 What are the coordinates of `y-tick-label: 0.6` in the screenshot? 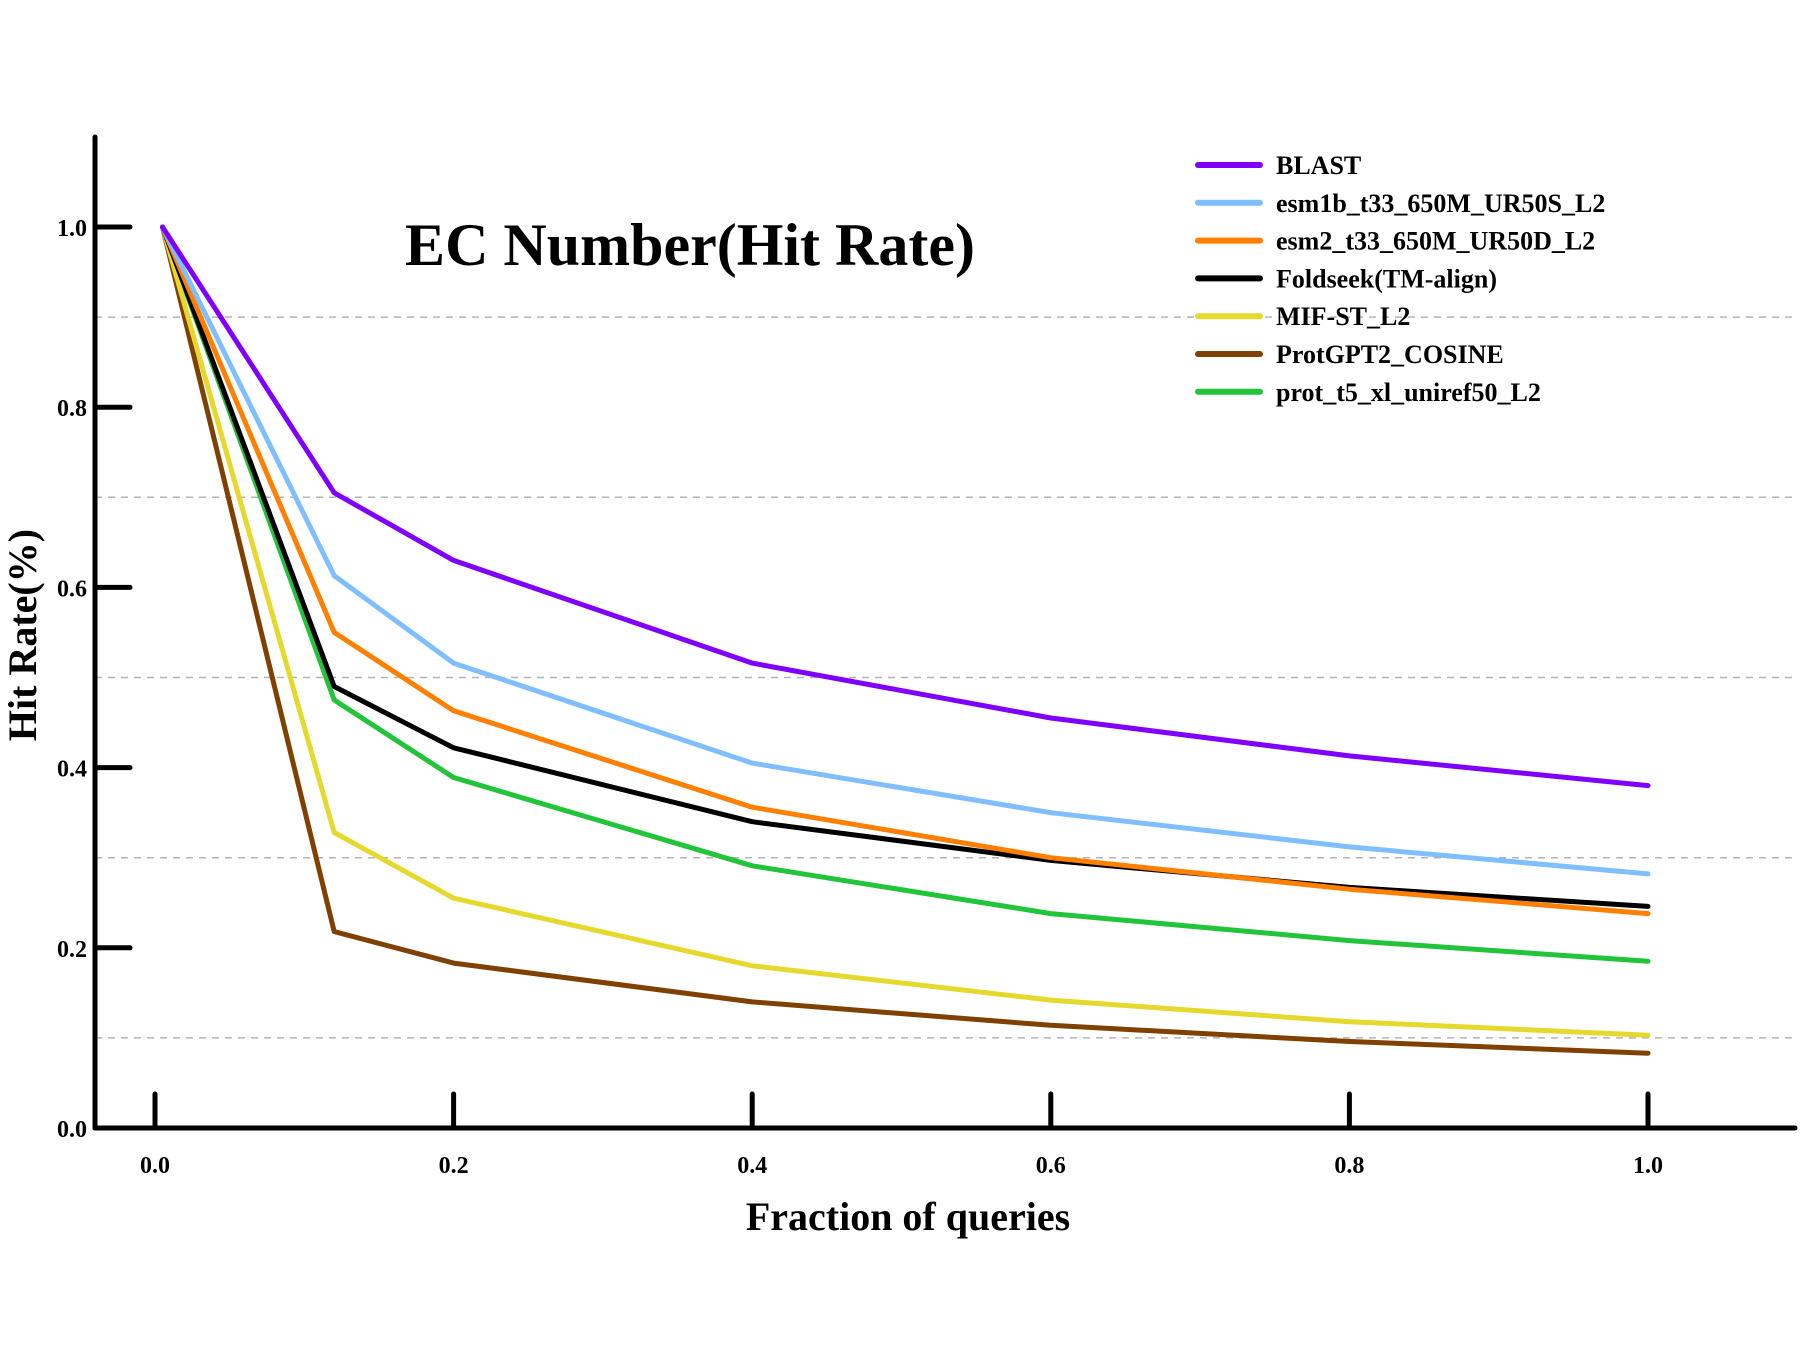 It's located at (72, 589).